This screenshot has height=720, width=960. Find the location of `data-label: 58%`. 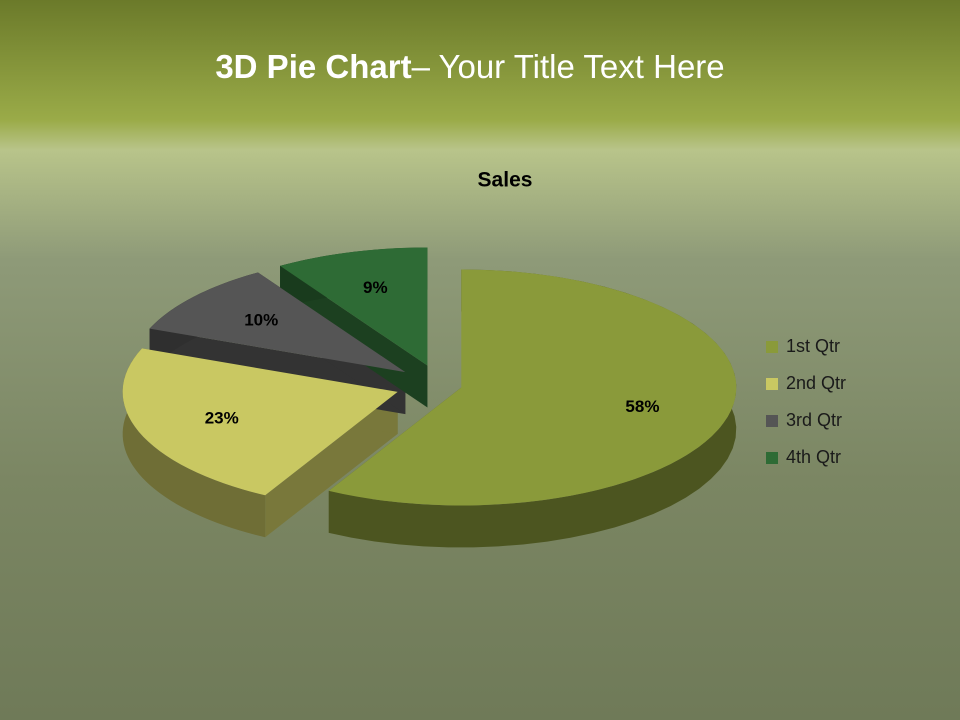

data-label: 58% is located at coordinates (642, 406).